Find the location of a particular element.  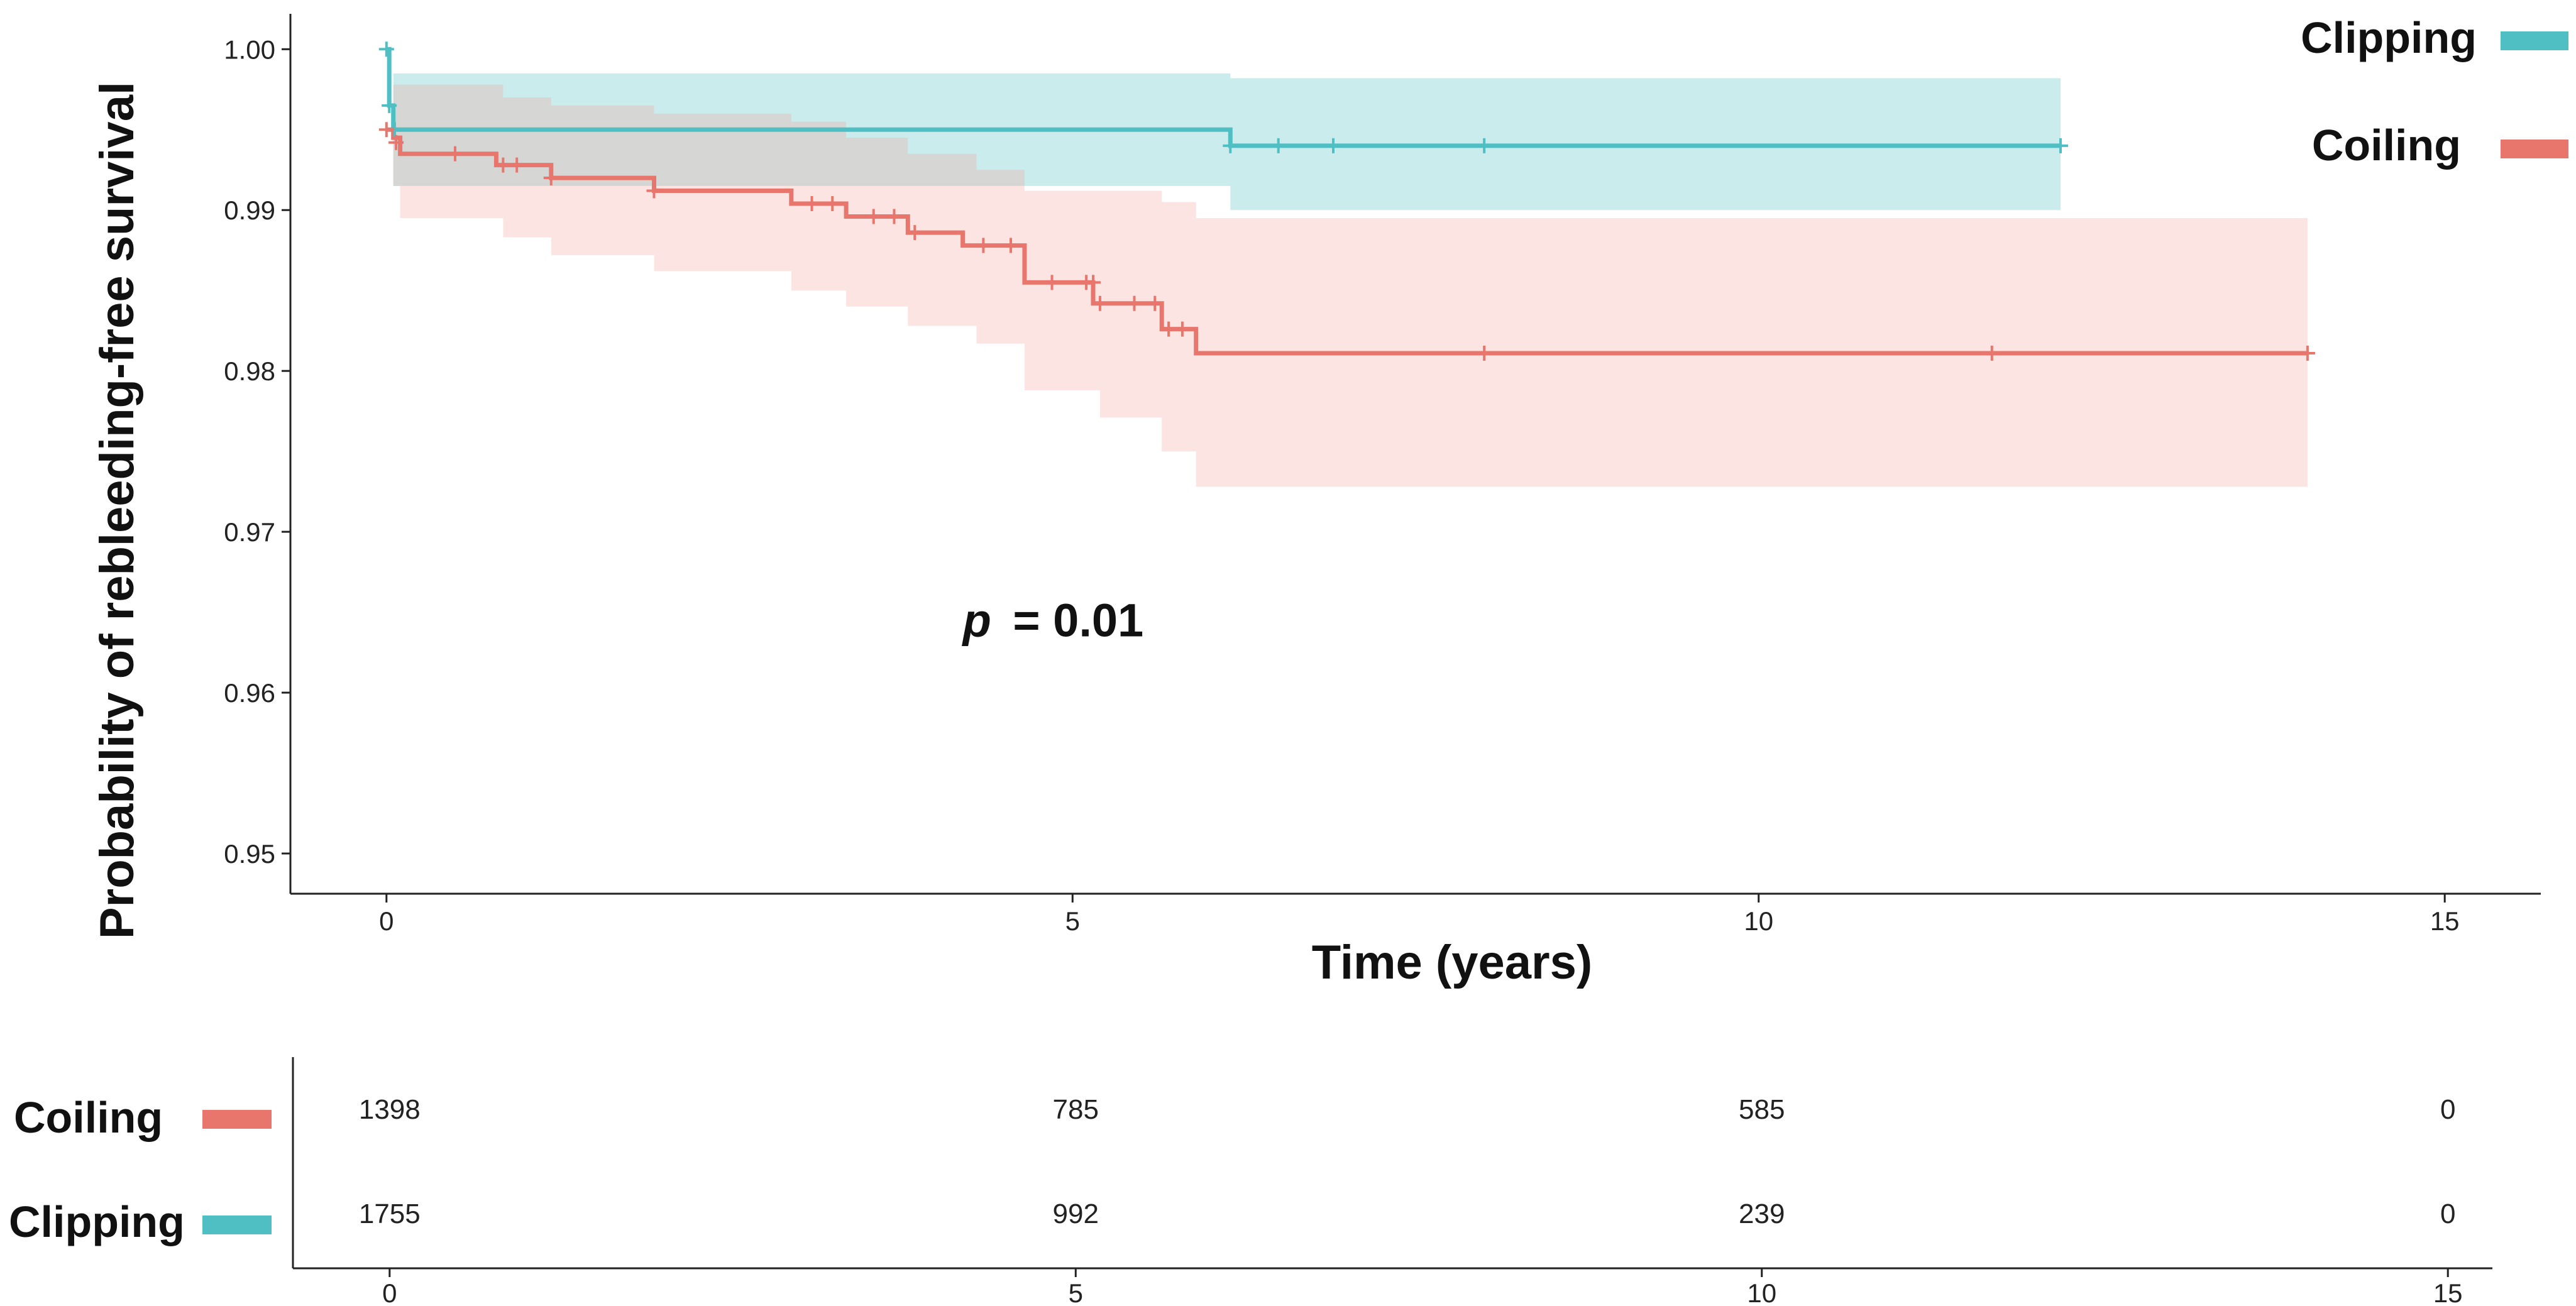

x-axis-ticks: 0 5 10 15 is located at coordinates (1419, 915).